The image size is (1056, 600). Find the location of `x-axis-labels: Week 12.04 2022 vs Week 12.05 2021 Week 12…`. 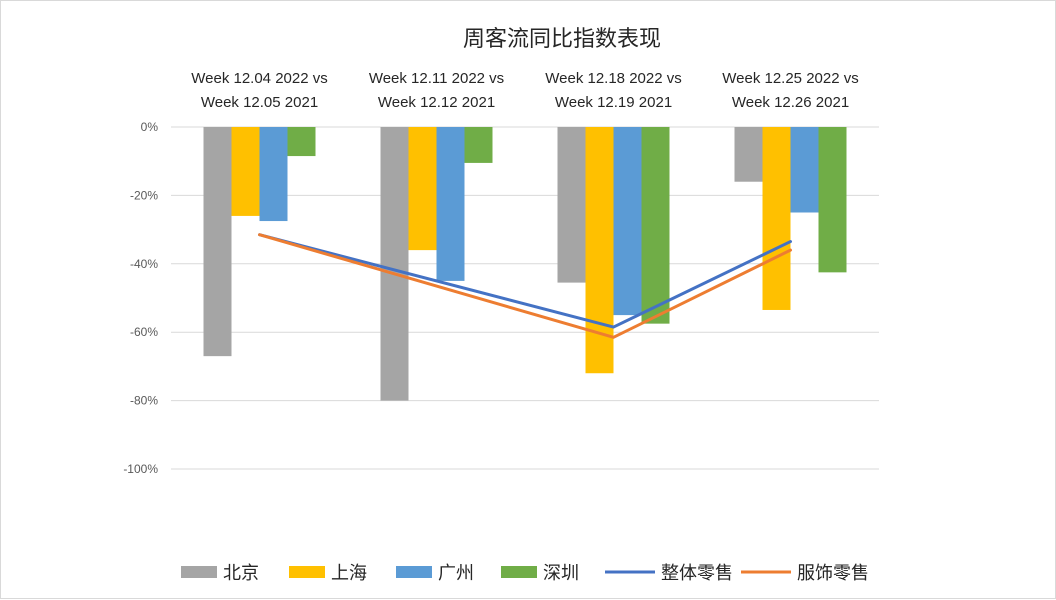

x-axis-labels: Week 12.04 2022 vs Week 12.05 2021 Week 12… is located at coordinates (524, 90).